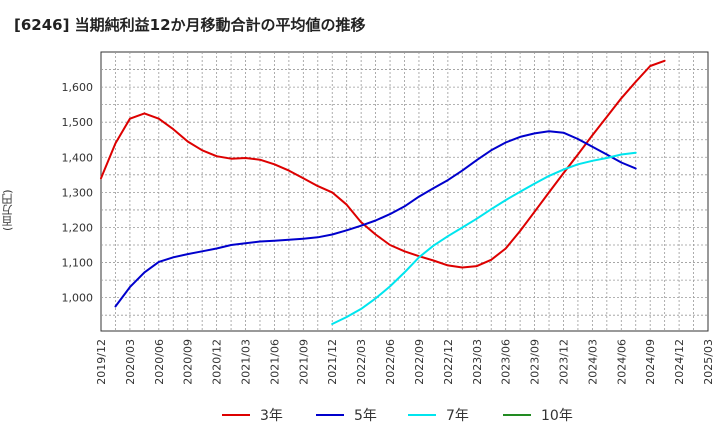 The image size is (720, 440). What do you see at coordinates (557, 416) in the screenshot?
I see `legend-label: 10年` at bounding box center [557, 416].